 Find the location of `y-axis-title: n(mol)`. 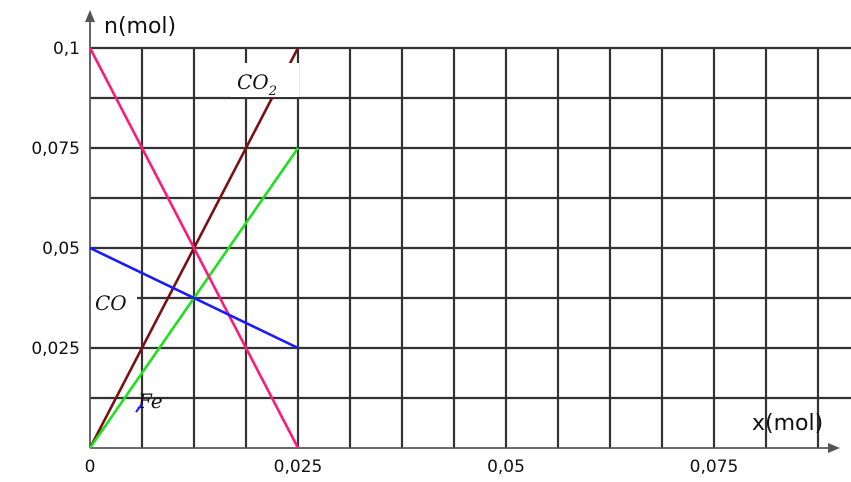

y-axis-title: n(mol) is located at coordinates (140, 26).